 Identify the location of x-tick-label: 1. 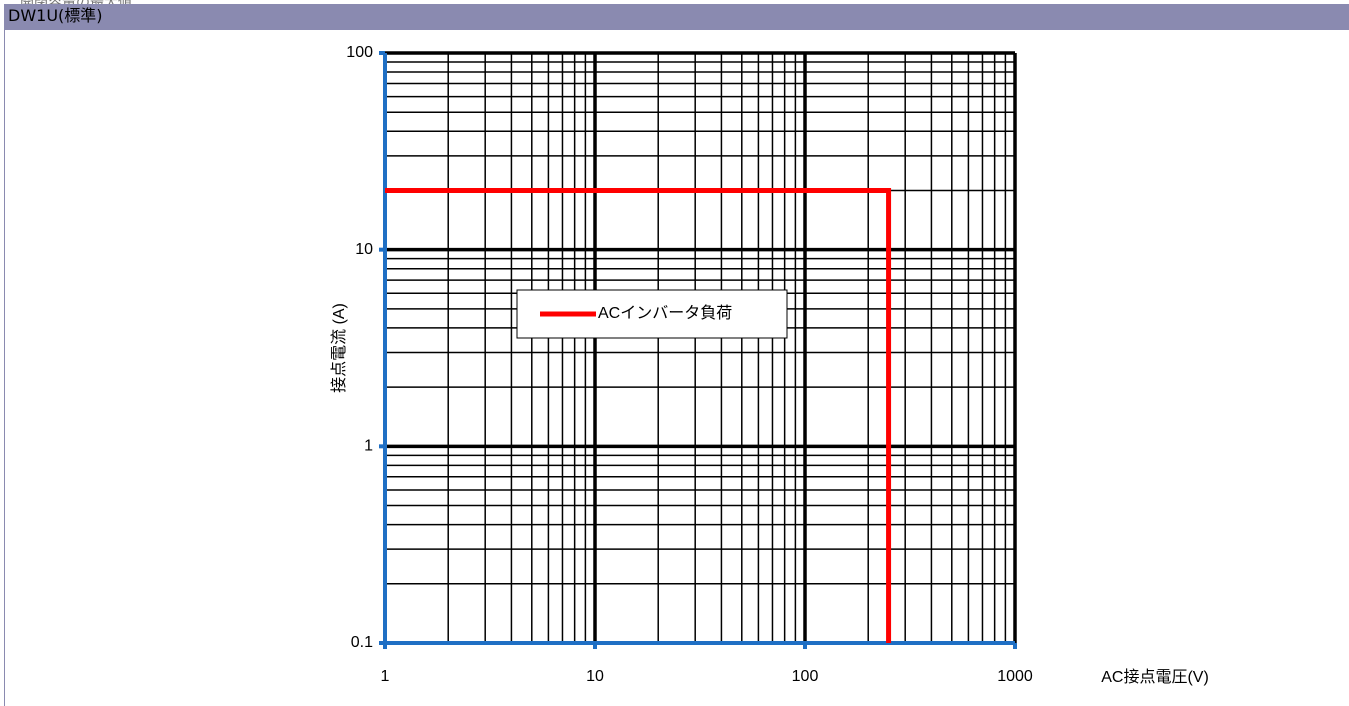
(385, 676).